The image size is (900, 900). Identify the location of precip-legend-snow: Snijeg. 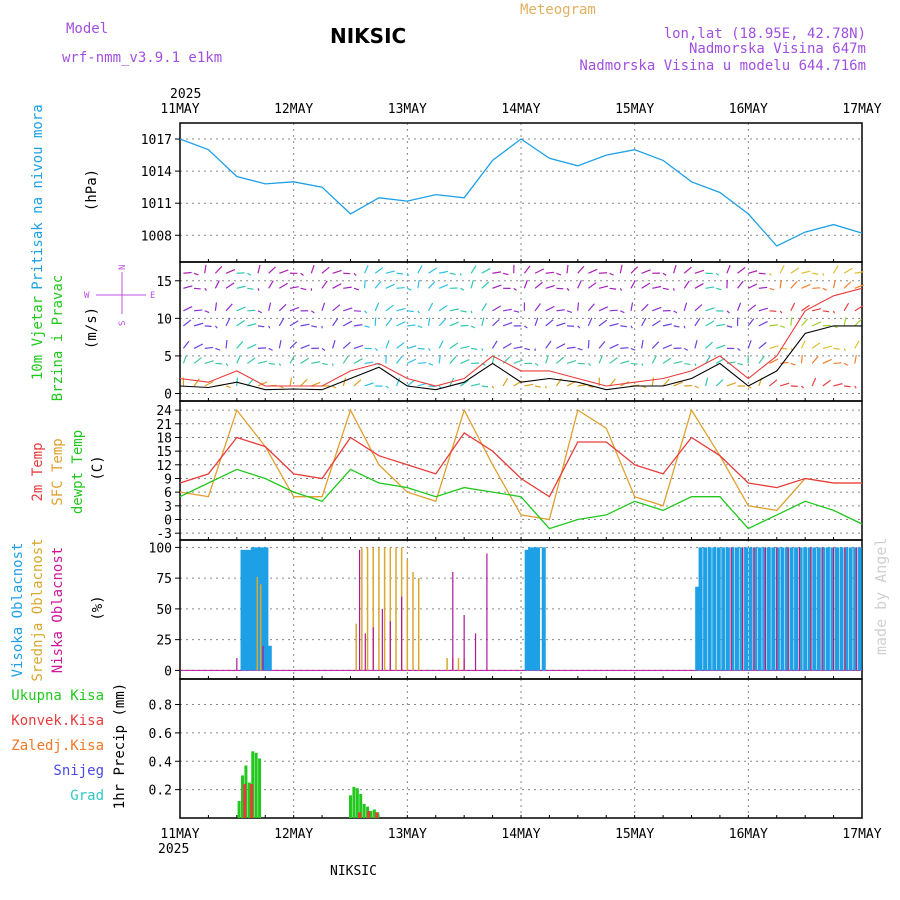
(78, 771).